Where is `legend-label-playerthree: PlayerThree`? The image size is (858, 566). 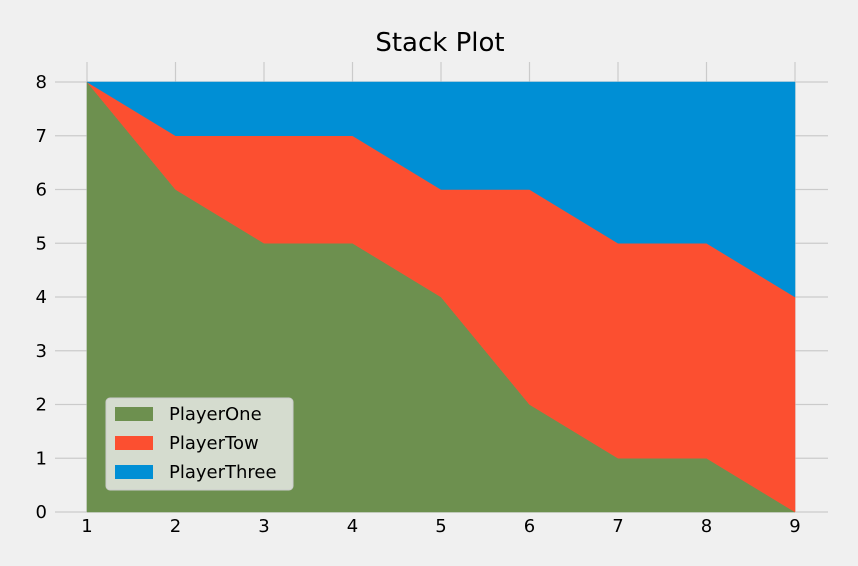
legend-label-playerthree: PlayerThree is located at coordinates (223, 472).